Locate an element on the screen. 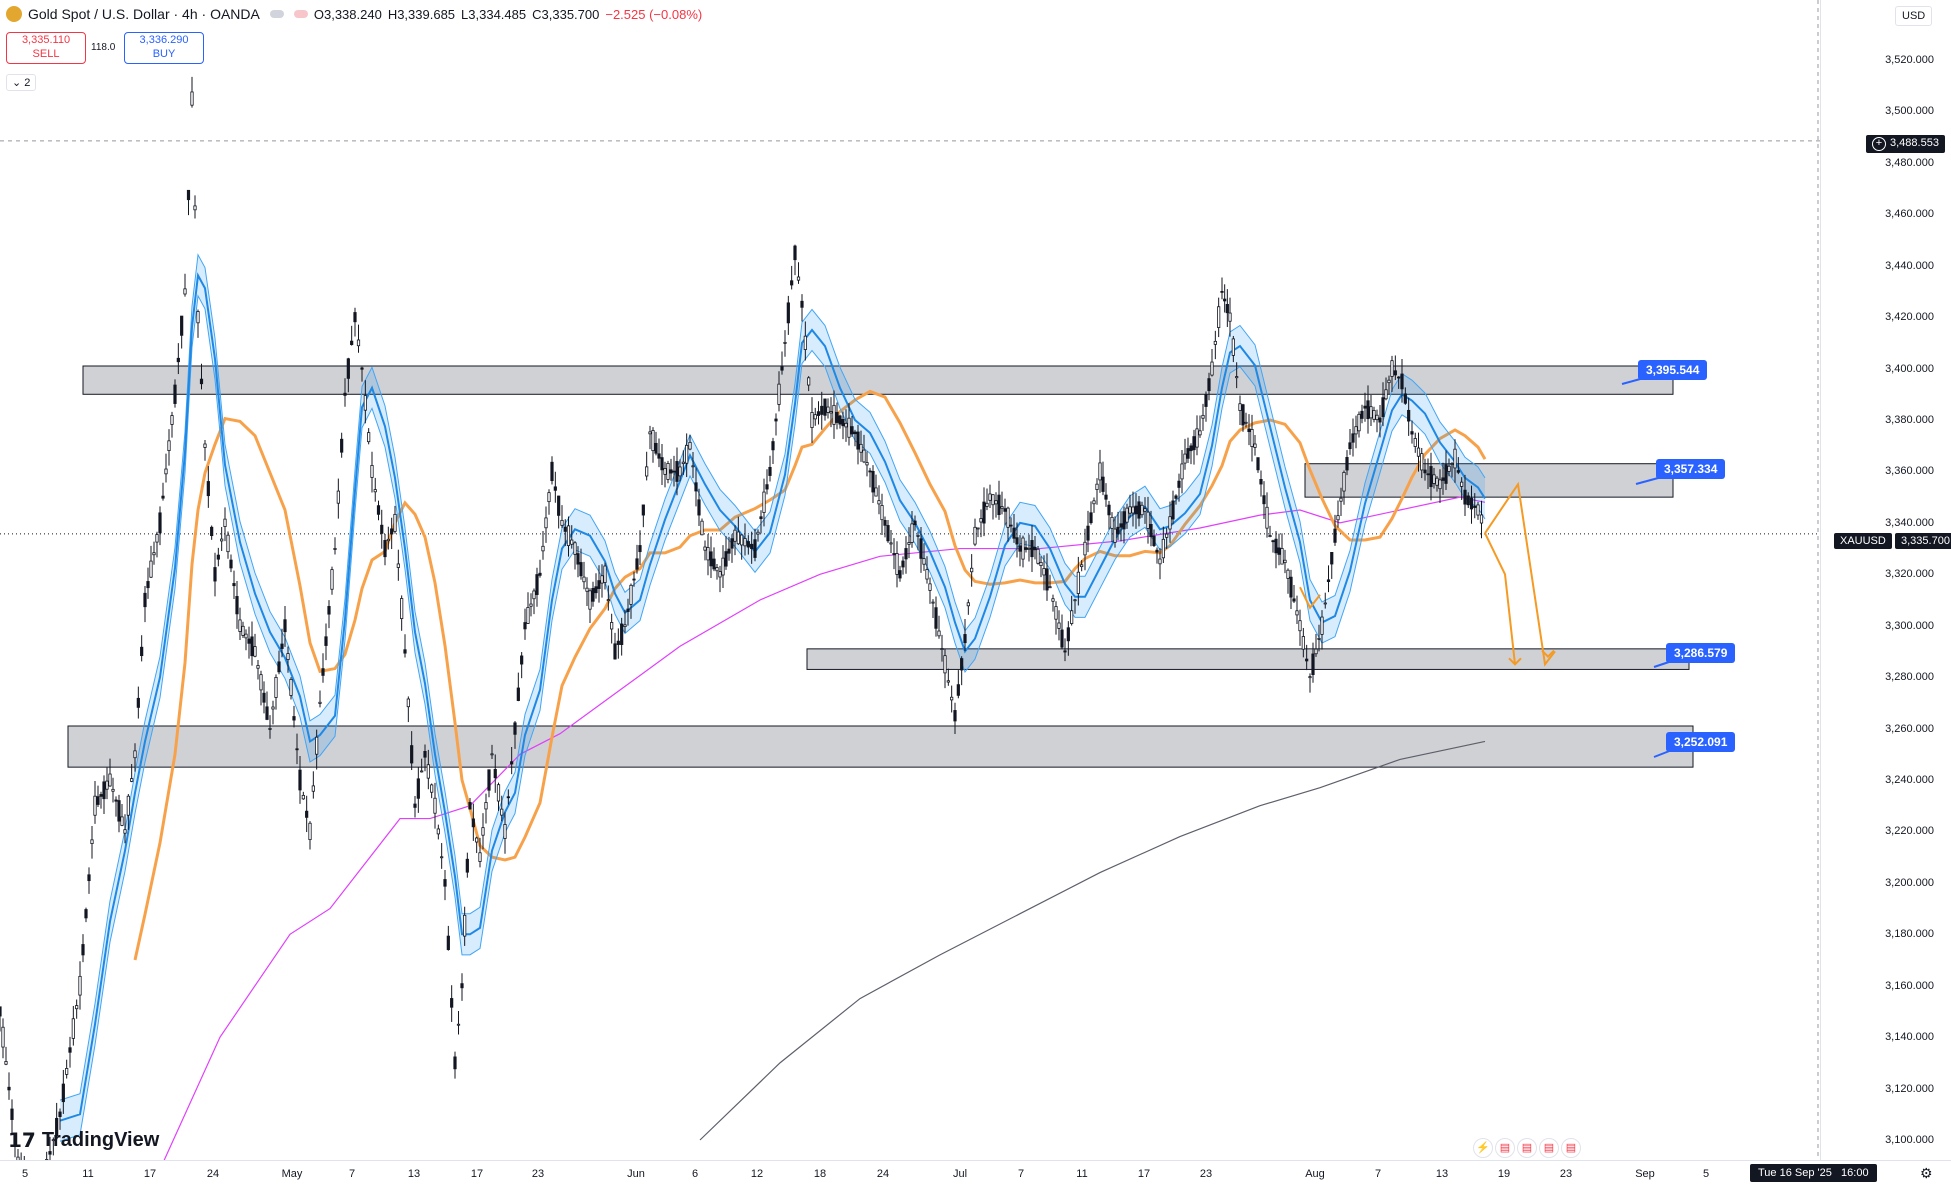 Image resolution: width=1951 pixels, height=1188 pixels. crosshair-plus-icon: + is located at coordinates (1879, 144).